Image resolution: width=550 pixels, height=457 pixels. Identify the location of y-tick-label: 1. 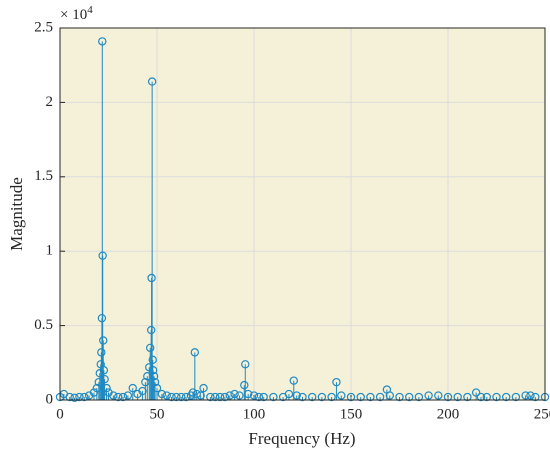
(50, 251).